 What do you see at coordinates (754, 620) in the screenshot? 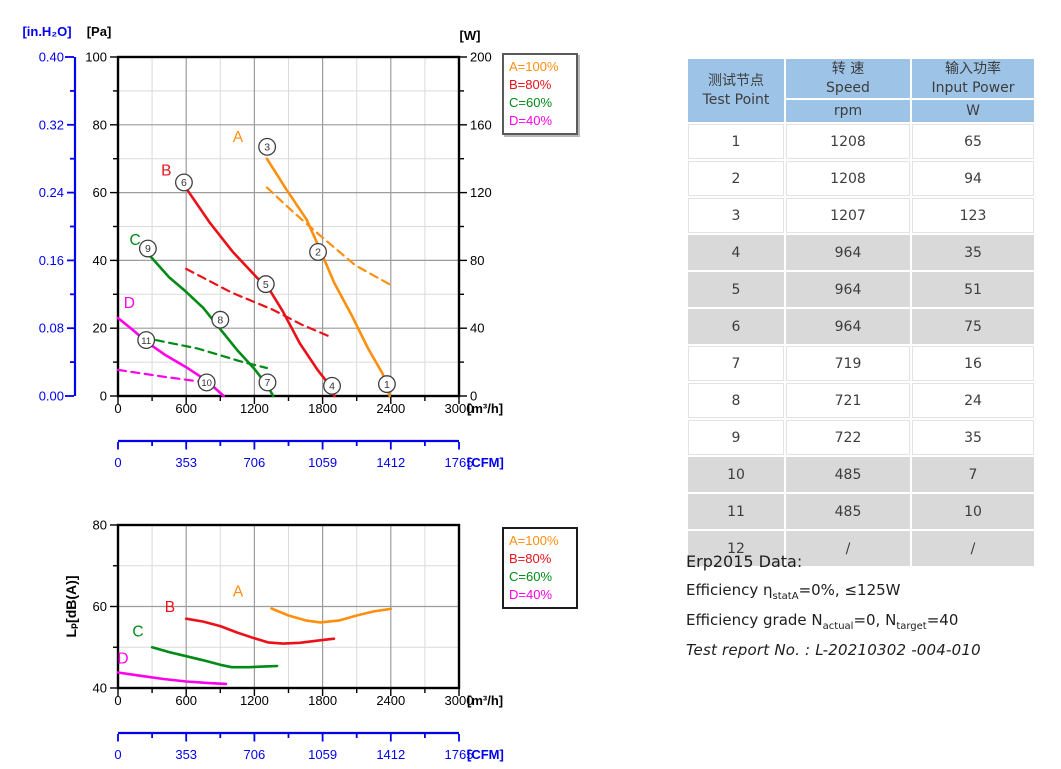
I see `erp-grade-prefix: Efficiency grade N` at bounding box center [754, 620].